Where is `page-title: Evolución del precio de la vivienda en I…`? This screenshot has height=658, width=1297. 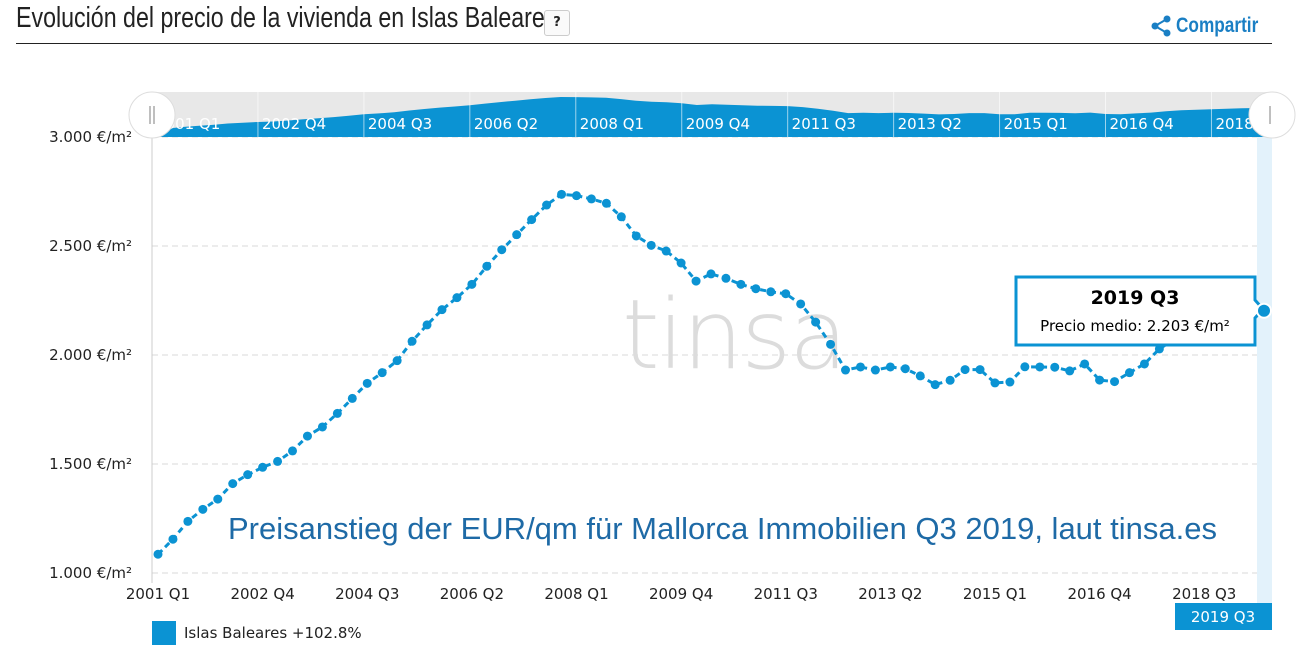
page-title: Evolución del precio de la vivienda en I… is located at coordinates (286, 18).